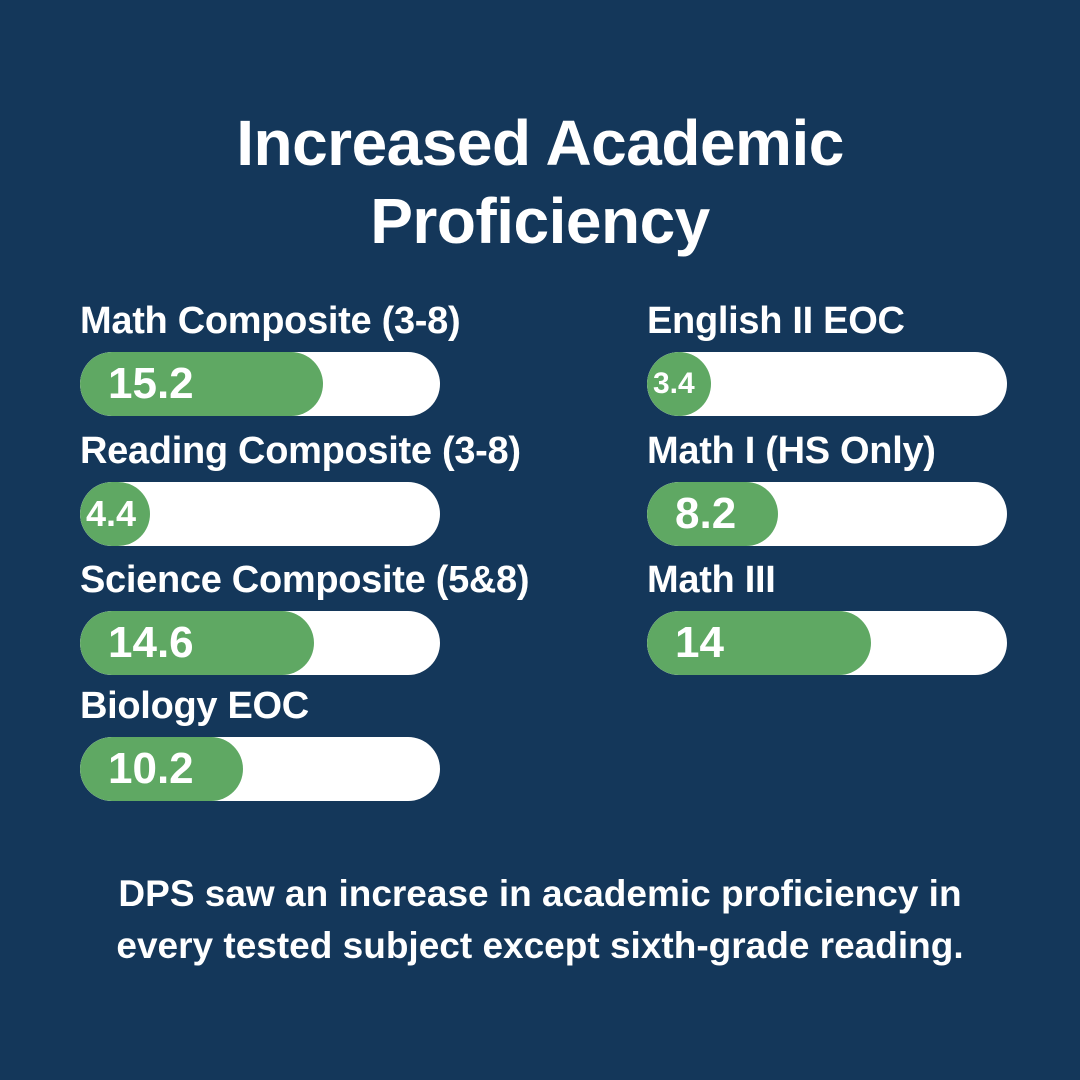 Image resolution: width=1080 pixels, height=1080 pixels. I want to click on bar-label: Biology EOC, so click(194, 706).